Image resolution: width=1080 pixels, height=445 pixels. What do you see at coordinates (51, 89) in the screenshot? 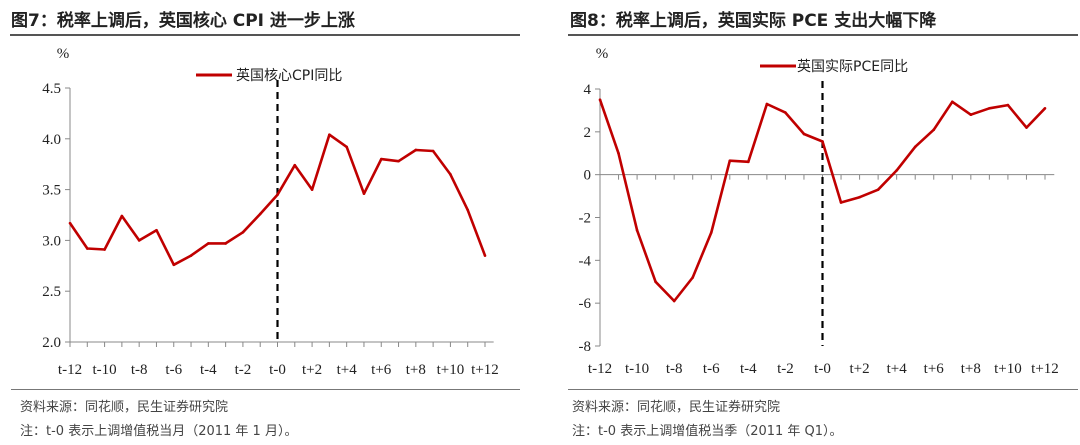
I see `y-tick-label: 4.5` at bounding box center [51, 89].